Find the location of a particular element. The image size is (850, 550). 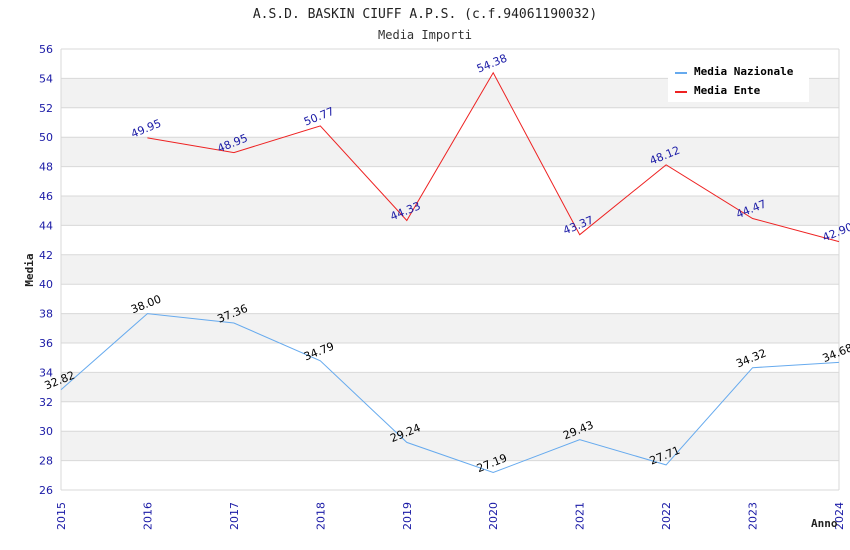

x-tick-label: 2019 is located at coordinates (407, 516).